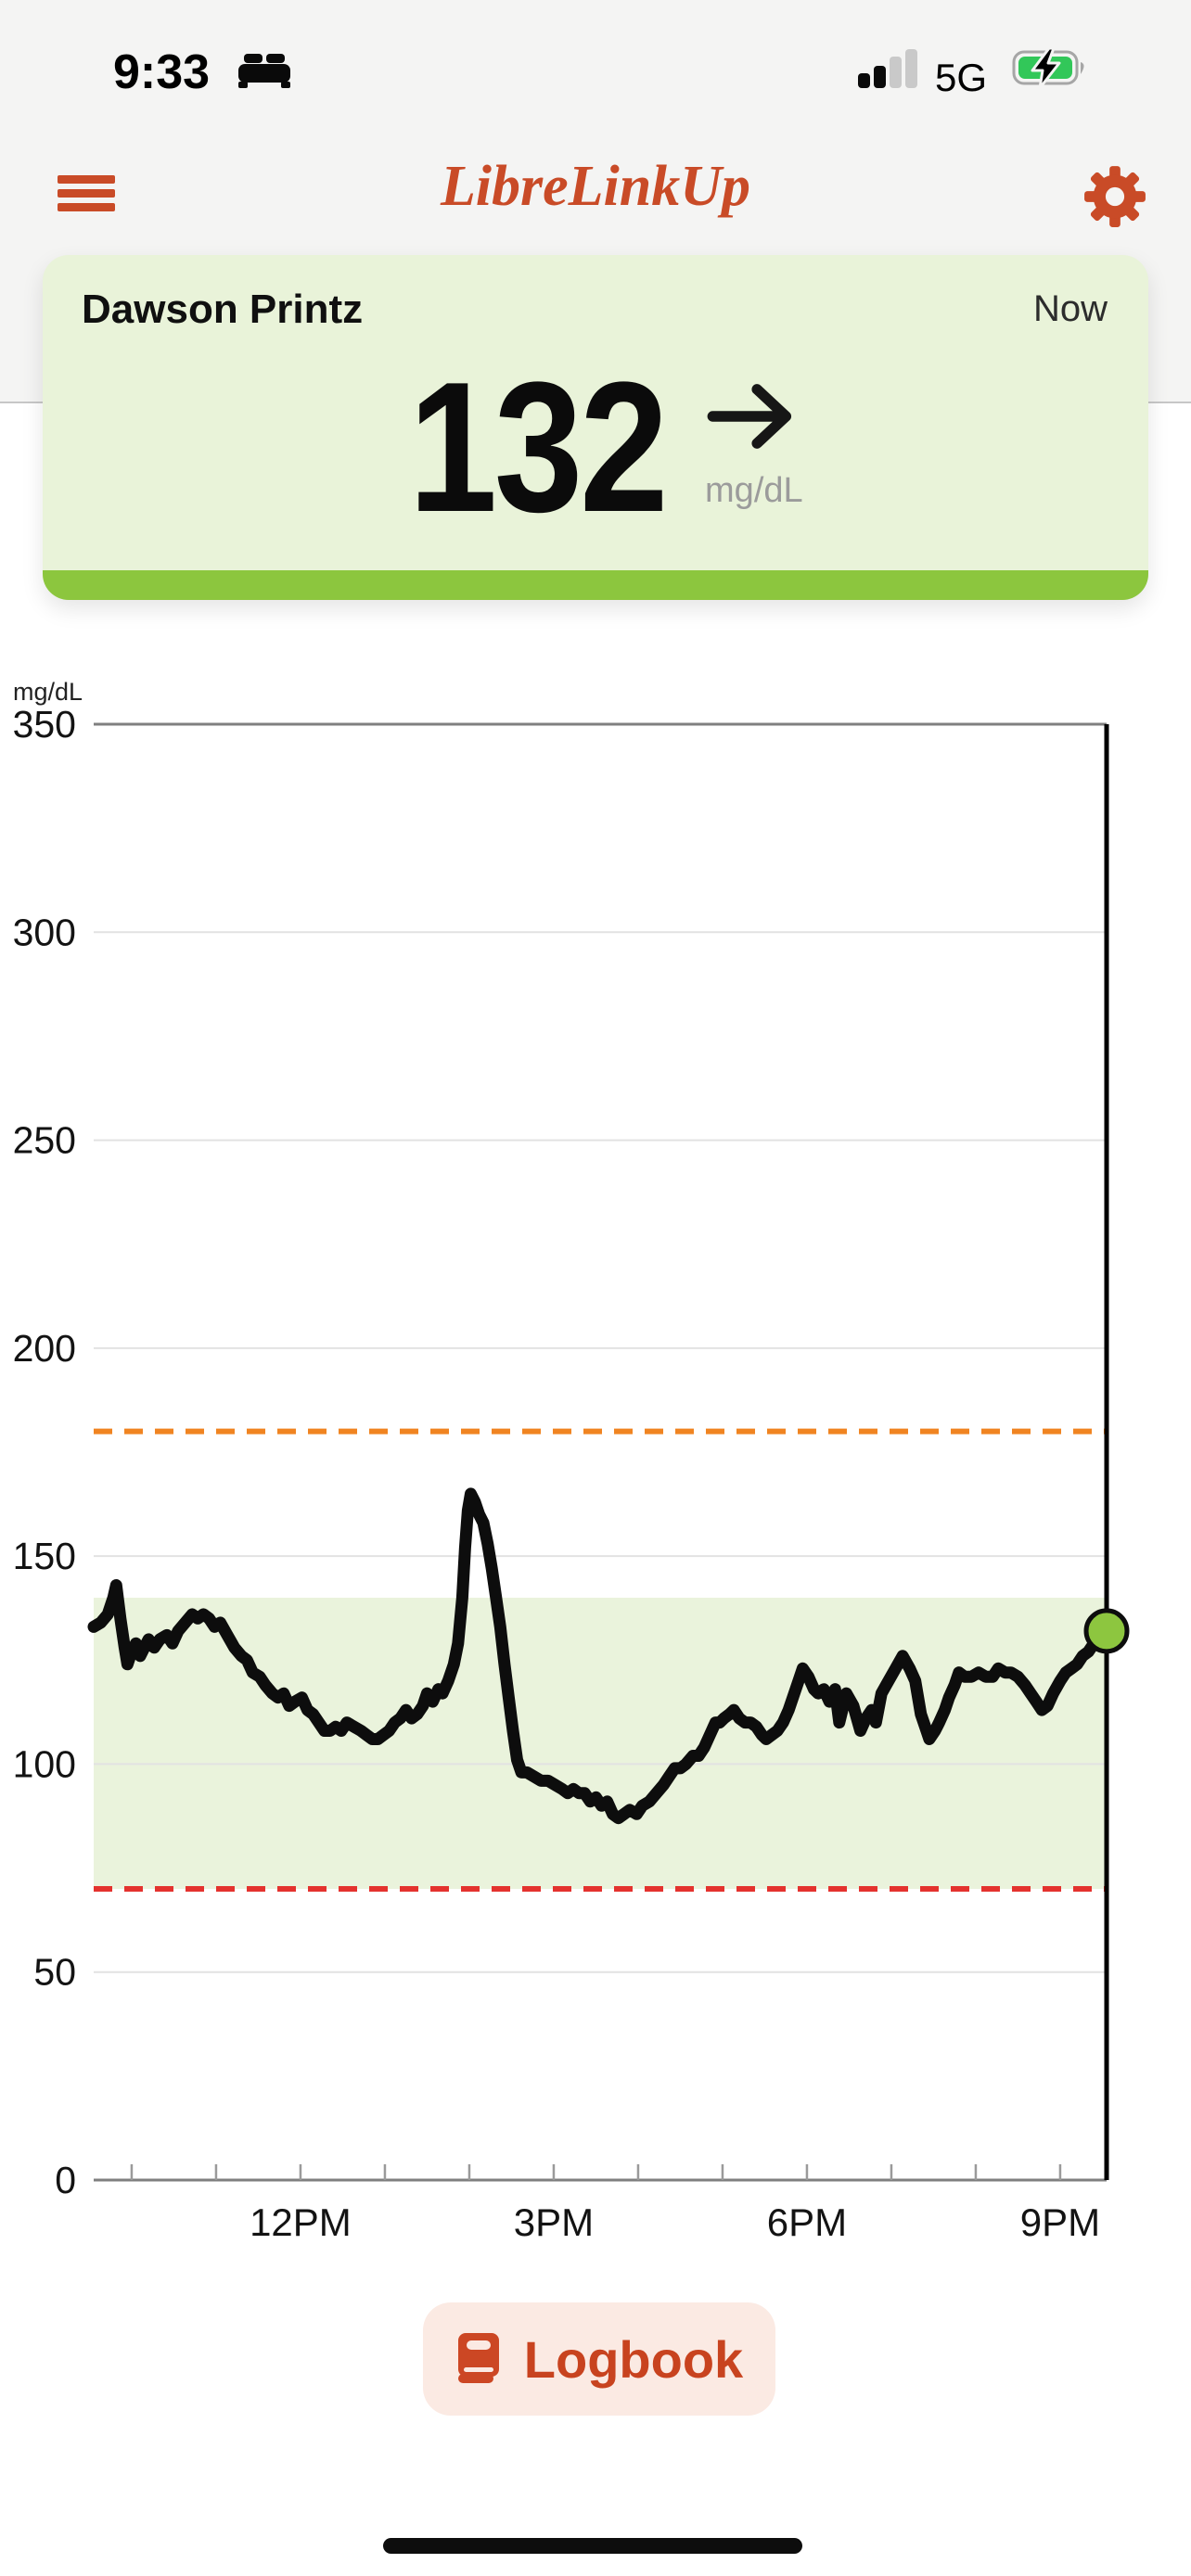  I want to click on glucose-unit: mg/dL, so click(754, 491).